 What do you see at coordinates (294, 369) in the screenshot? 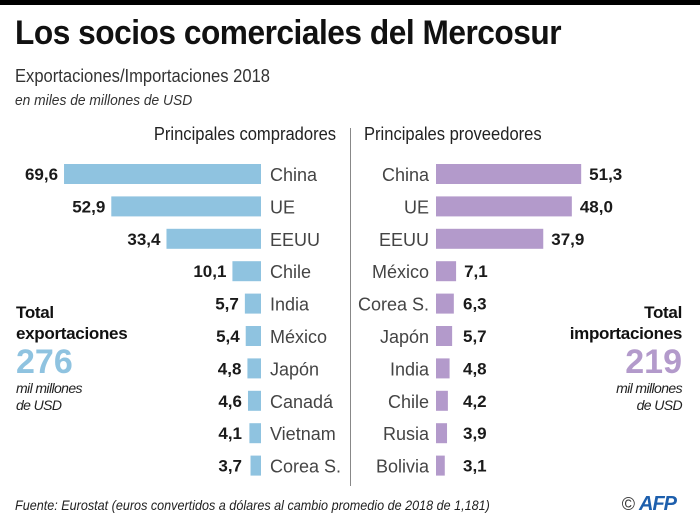
I see `exports-category-label: Japón` at bounding box center [294, 369].